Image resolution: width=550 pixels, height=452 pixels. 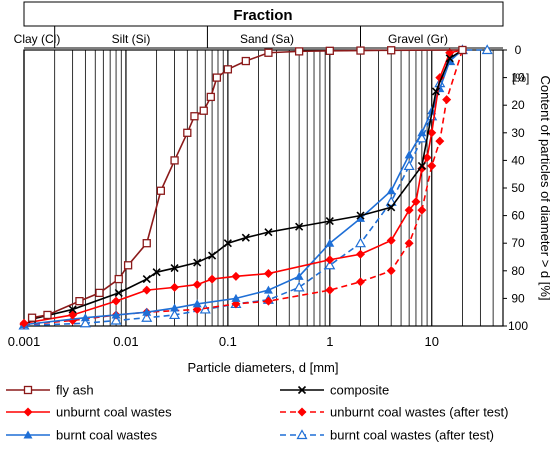 I want to click on legend-label: unburnt coal wastes (after test), so click(x=419, y=412).